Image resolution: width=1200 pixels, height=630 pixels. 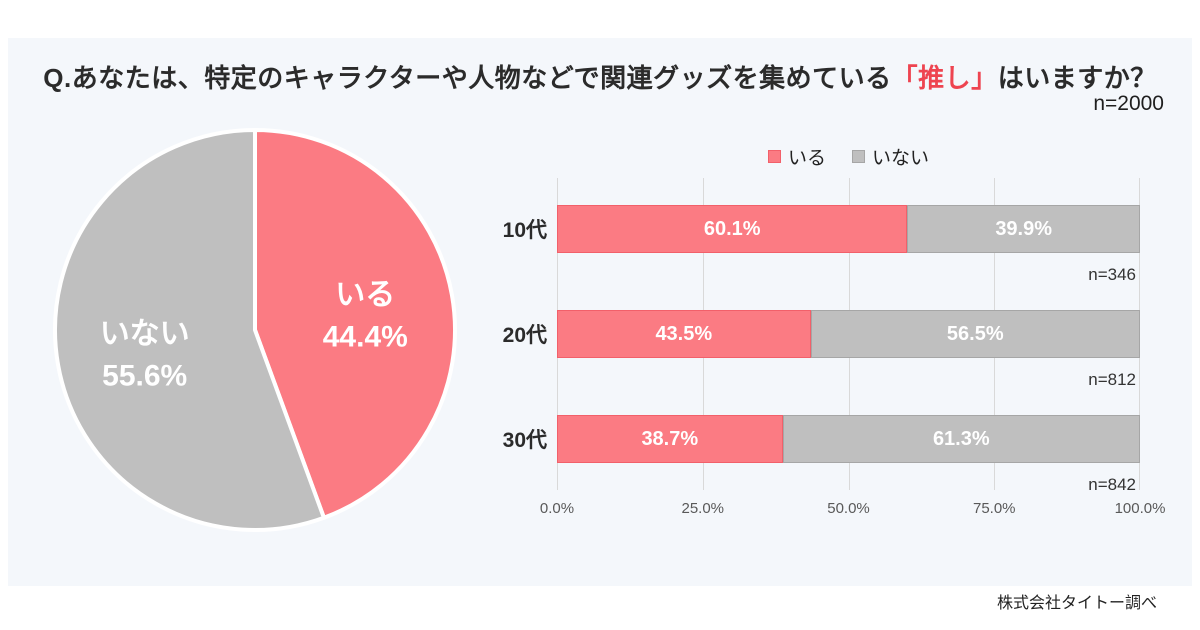 What do you see at coordinates (944, 78) in the screenshot?
I see `question-title-highlight: 「推し」` at bounding box center [944, 78].